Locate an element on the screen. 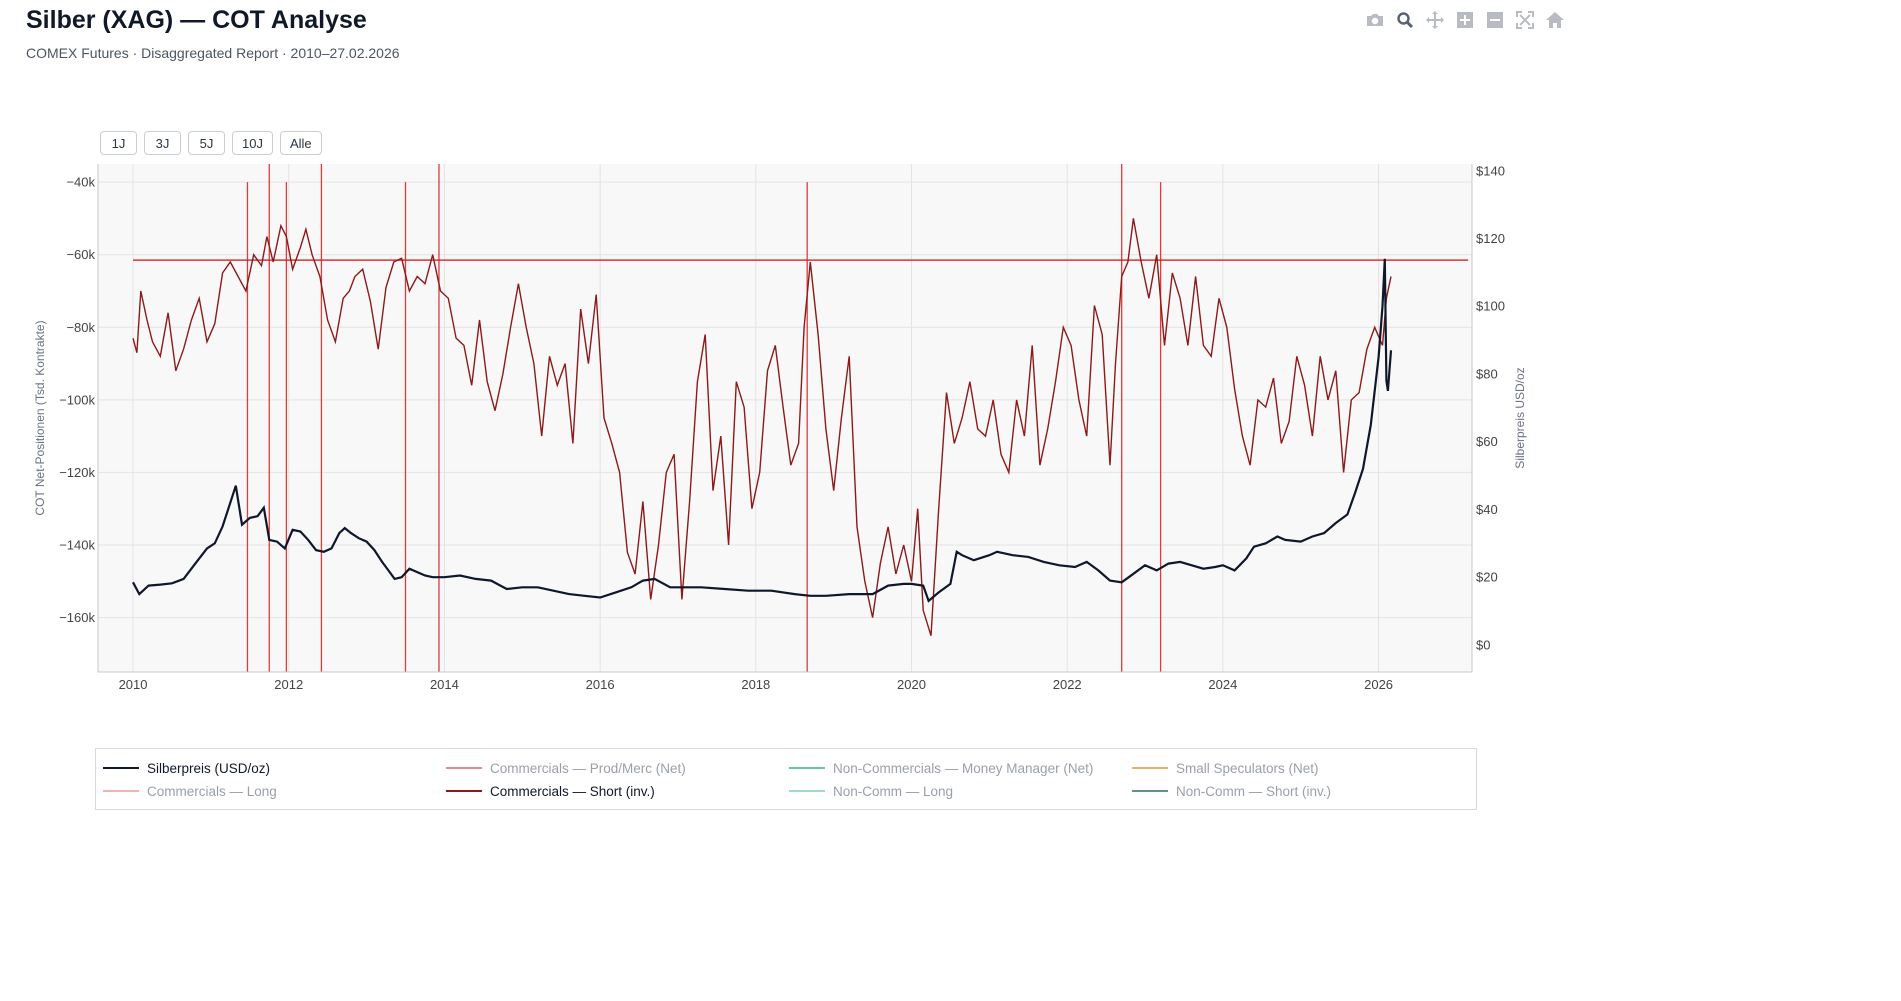 The image size is (1901, 1001). legend-item-money-manager: Non-Commercials — Money Manager (Net) is located at coordinates (941, 768).